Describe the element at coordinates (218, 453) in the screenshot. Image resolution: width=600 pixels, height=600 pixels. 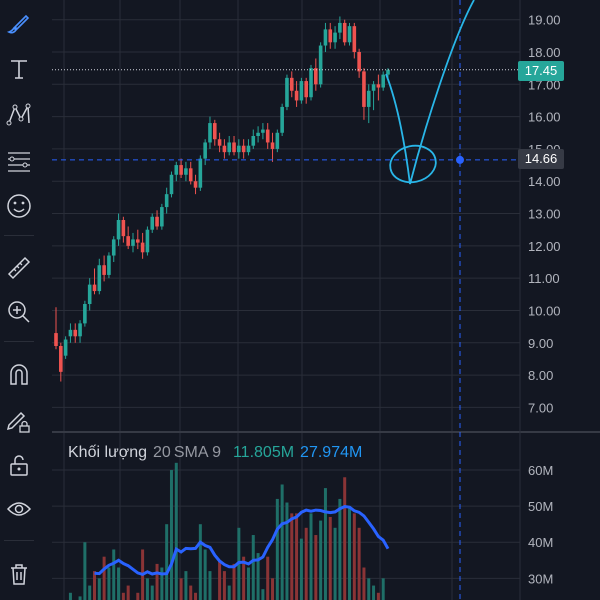
I see `volume-legend: Khối lượng 20 SMA 9 11.805M 27.974M` at that location.